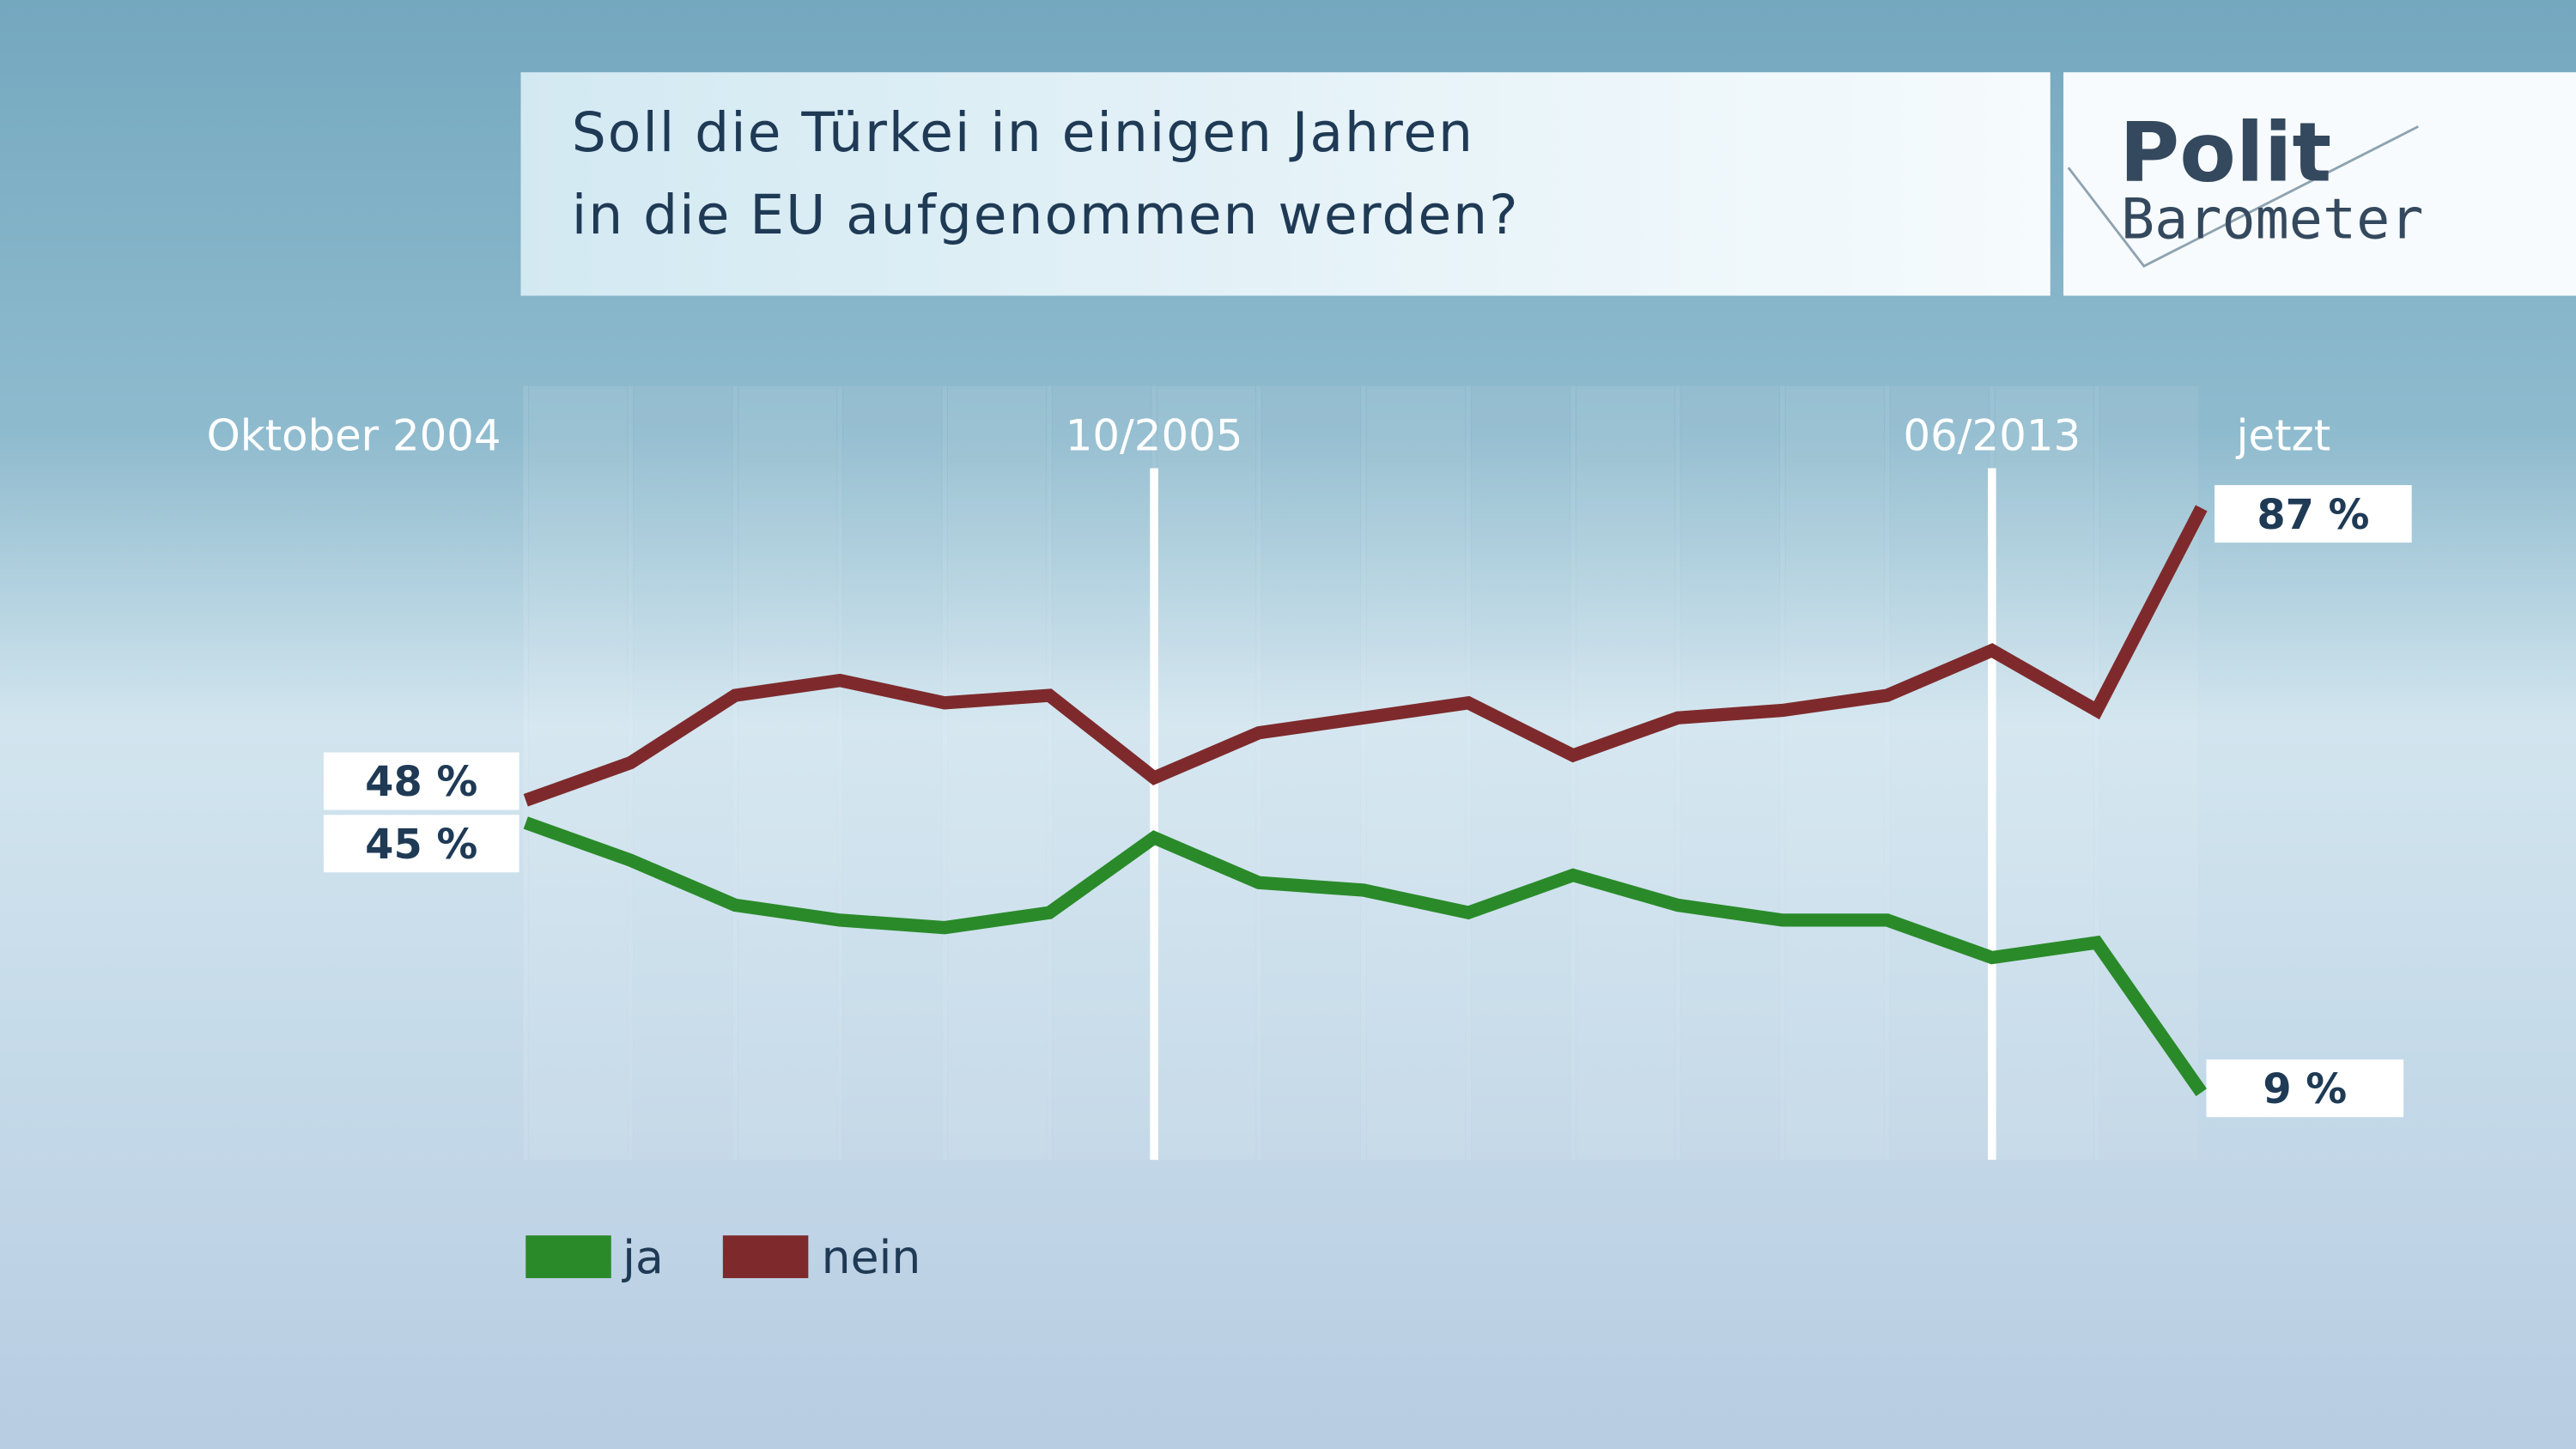  I want to click on legend-swatch-ja, so click(568, 1256).